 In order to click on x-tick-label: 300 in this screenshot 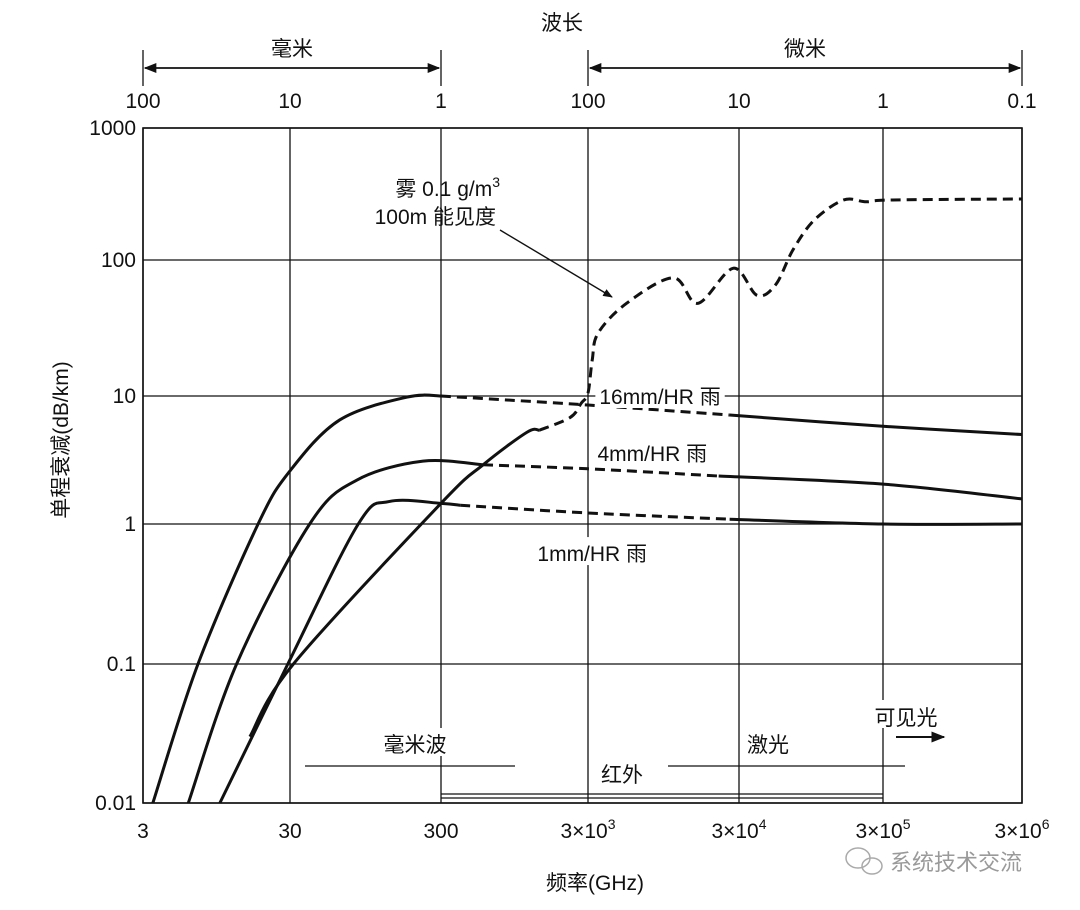, I will do `click(440, 831)`.